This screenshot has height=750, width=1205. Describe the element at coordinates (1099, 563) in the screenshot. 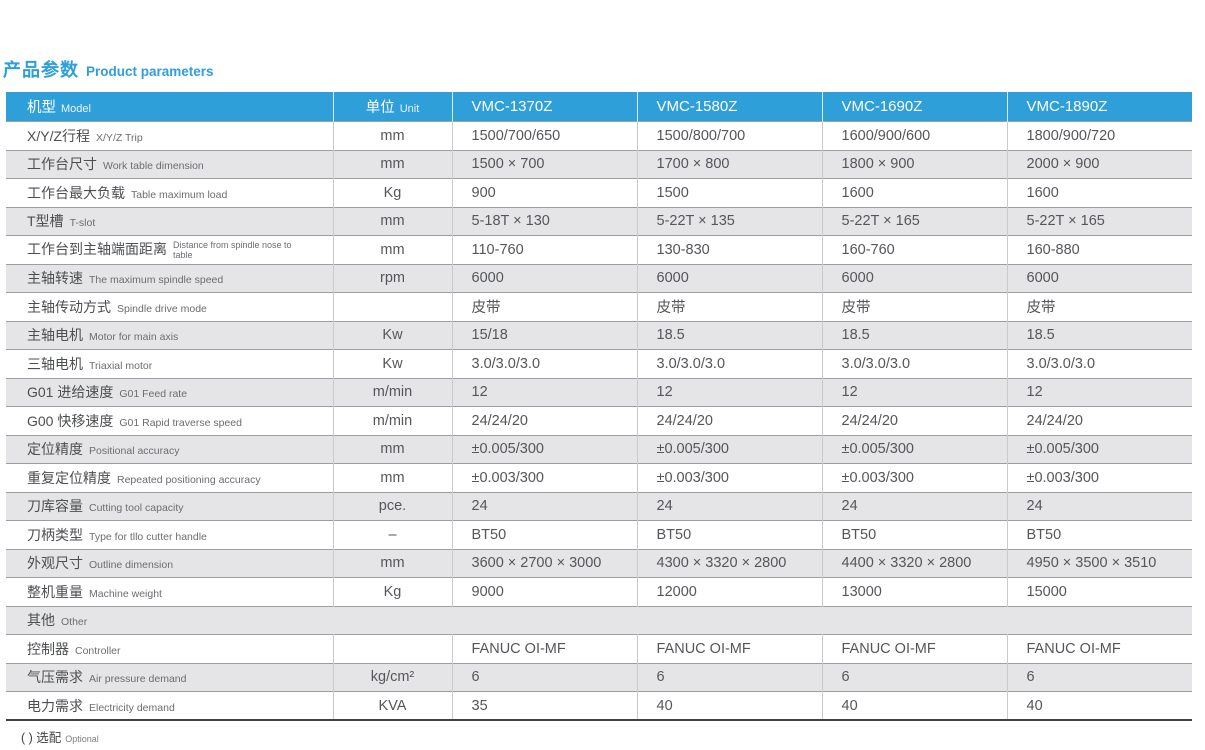

I see `value-cell: 4950 × 3500 × 3510` at that location.